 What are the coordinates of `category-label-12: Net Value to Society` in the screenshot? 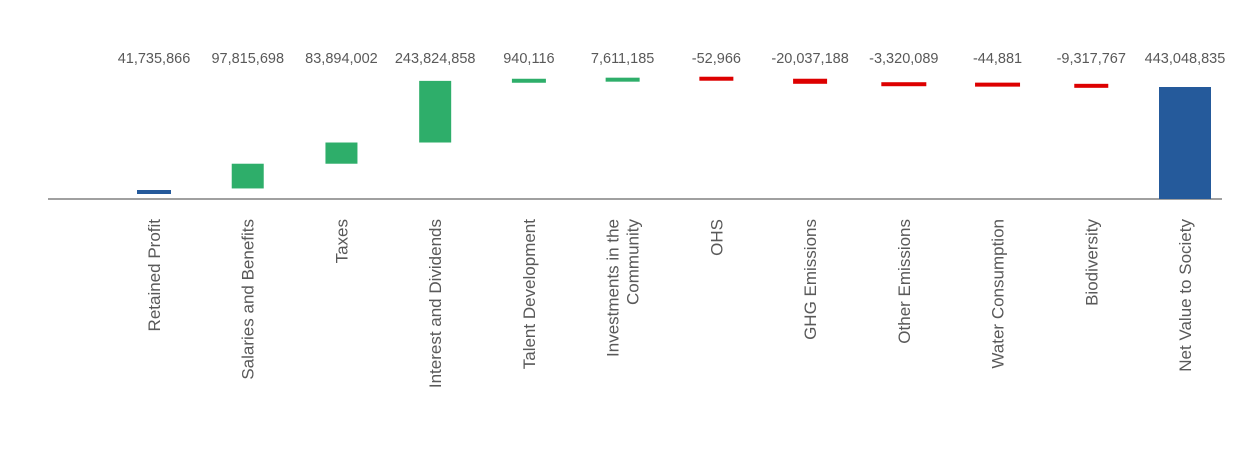 It's located at (1185, 295).